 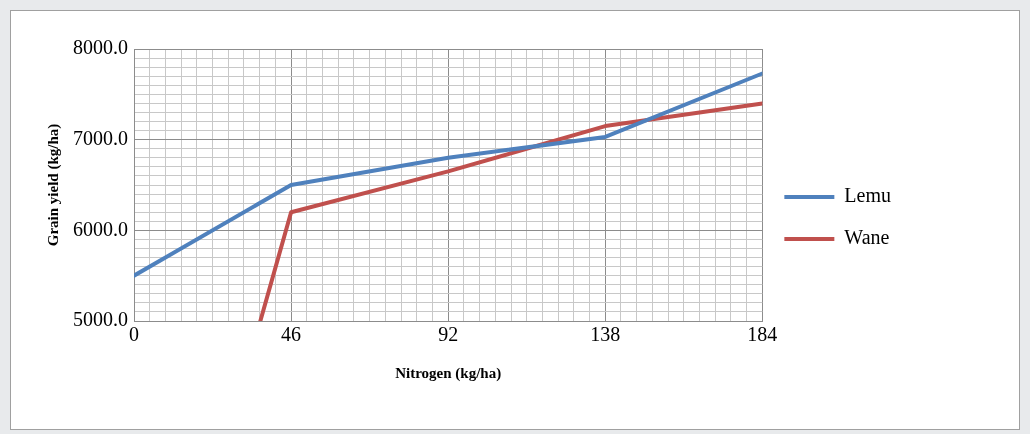 I want to click on legend-label: Lemu, so click(x=868, y=195).